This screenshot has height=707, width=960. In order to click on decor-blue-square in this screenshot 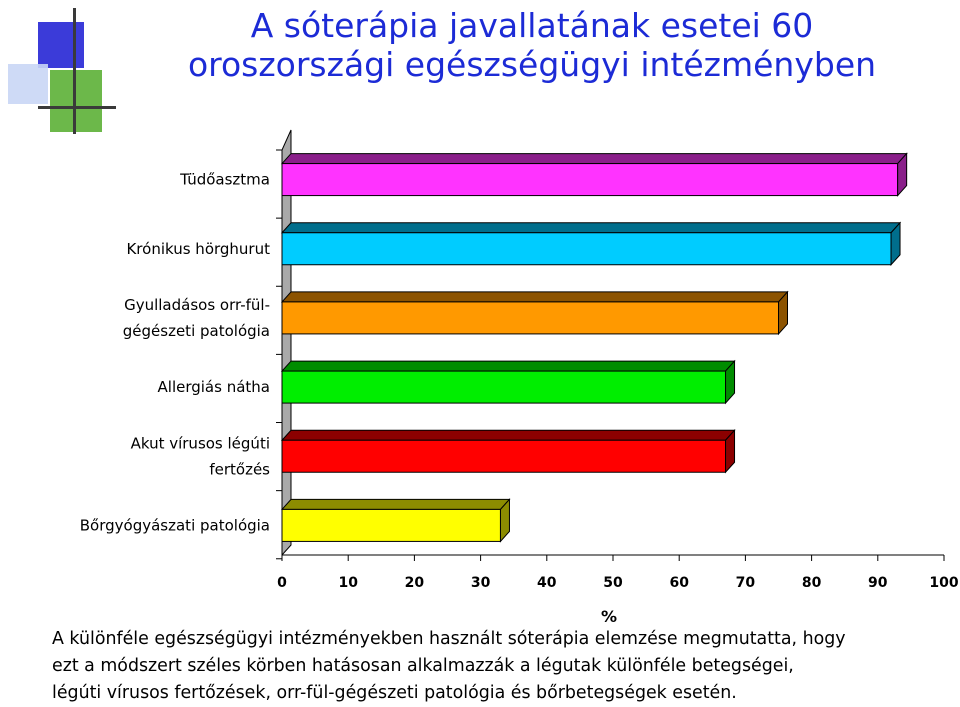, I will do `click(61, 45)`.